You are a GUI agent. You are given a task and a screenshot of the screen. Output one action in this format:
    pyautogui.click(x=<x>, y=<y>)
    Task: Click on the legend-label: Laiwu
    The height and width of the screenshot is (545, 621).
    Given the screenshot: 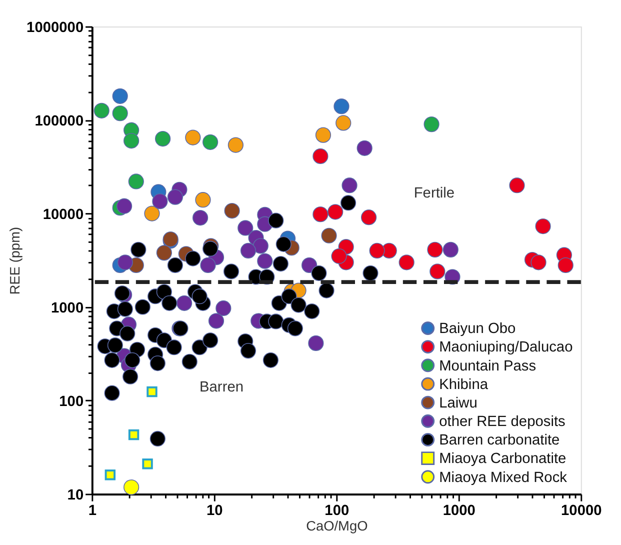 What is the action you would take?
    pyautogui.click(x=458, y=403)
    